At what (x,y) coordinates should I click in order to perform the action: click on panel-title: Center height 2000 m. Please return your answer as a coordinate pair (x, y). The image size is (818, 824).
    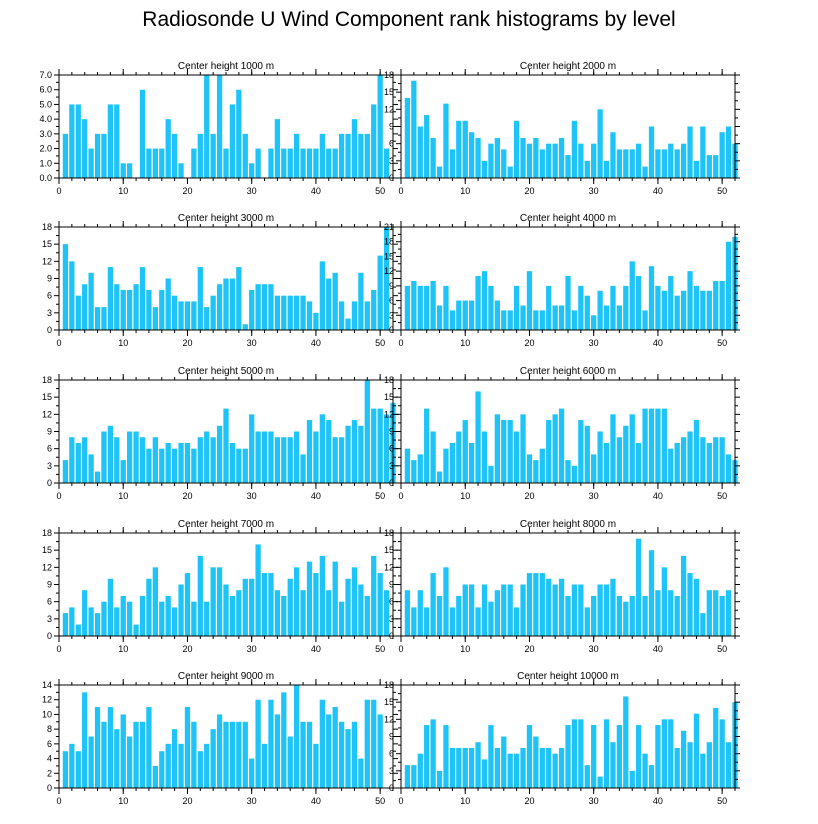
    Looking at the image, I should click on (568, 66).